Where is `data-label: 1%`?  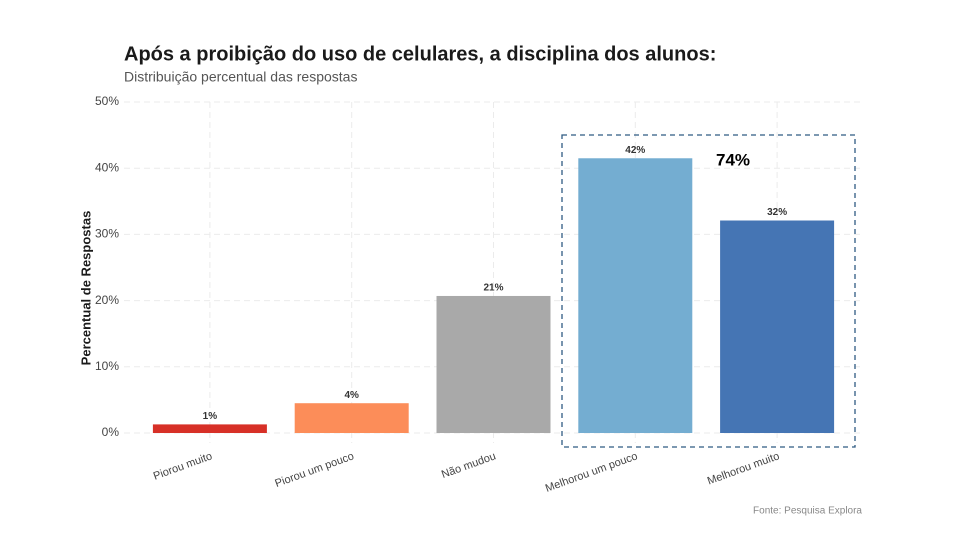
data-label: 1% is located at coordinates (210, 416).